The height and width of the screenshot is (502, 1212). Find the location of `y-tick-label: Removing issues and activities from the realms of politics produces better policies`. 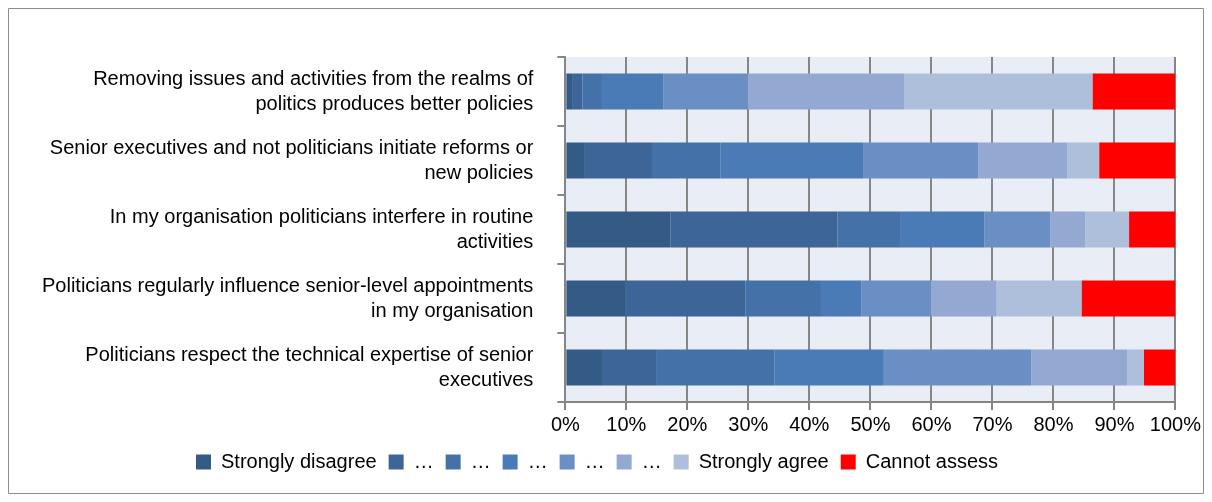

y-tick-label: Removing issues and activities from the realms of politics produces better policies is located at coordinates (313, 90).